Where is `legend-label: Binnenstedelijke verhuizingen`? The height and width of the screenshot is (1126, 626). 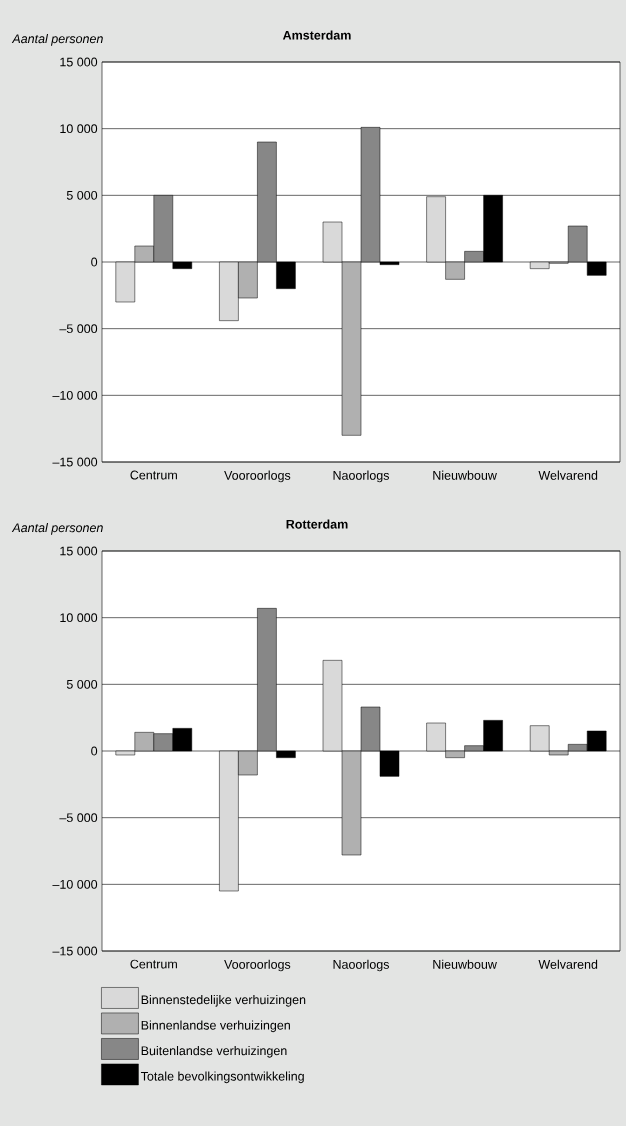 legend-label: Binnenstedelijke verhuizingen is located at coordinates (223, 1000).